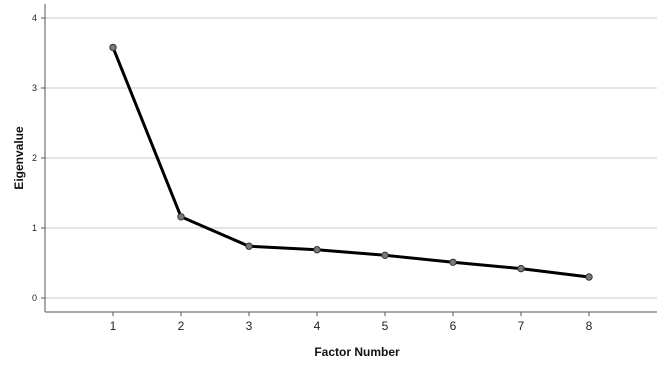  I want to click on x-tick-label: 5, so click(385, 326).